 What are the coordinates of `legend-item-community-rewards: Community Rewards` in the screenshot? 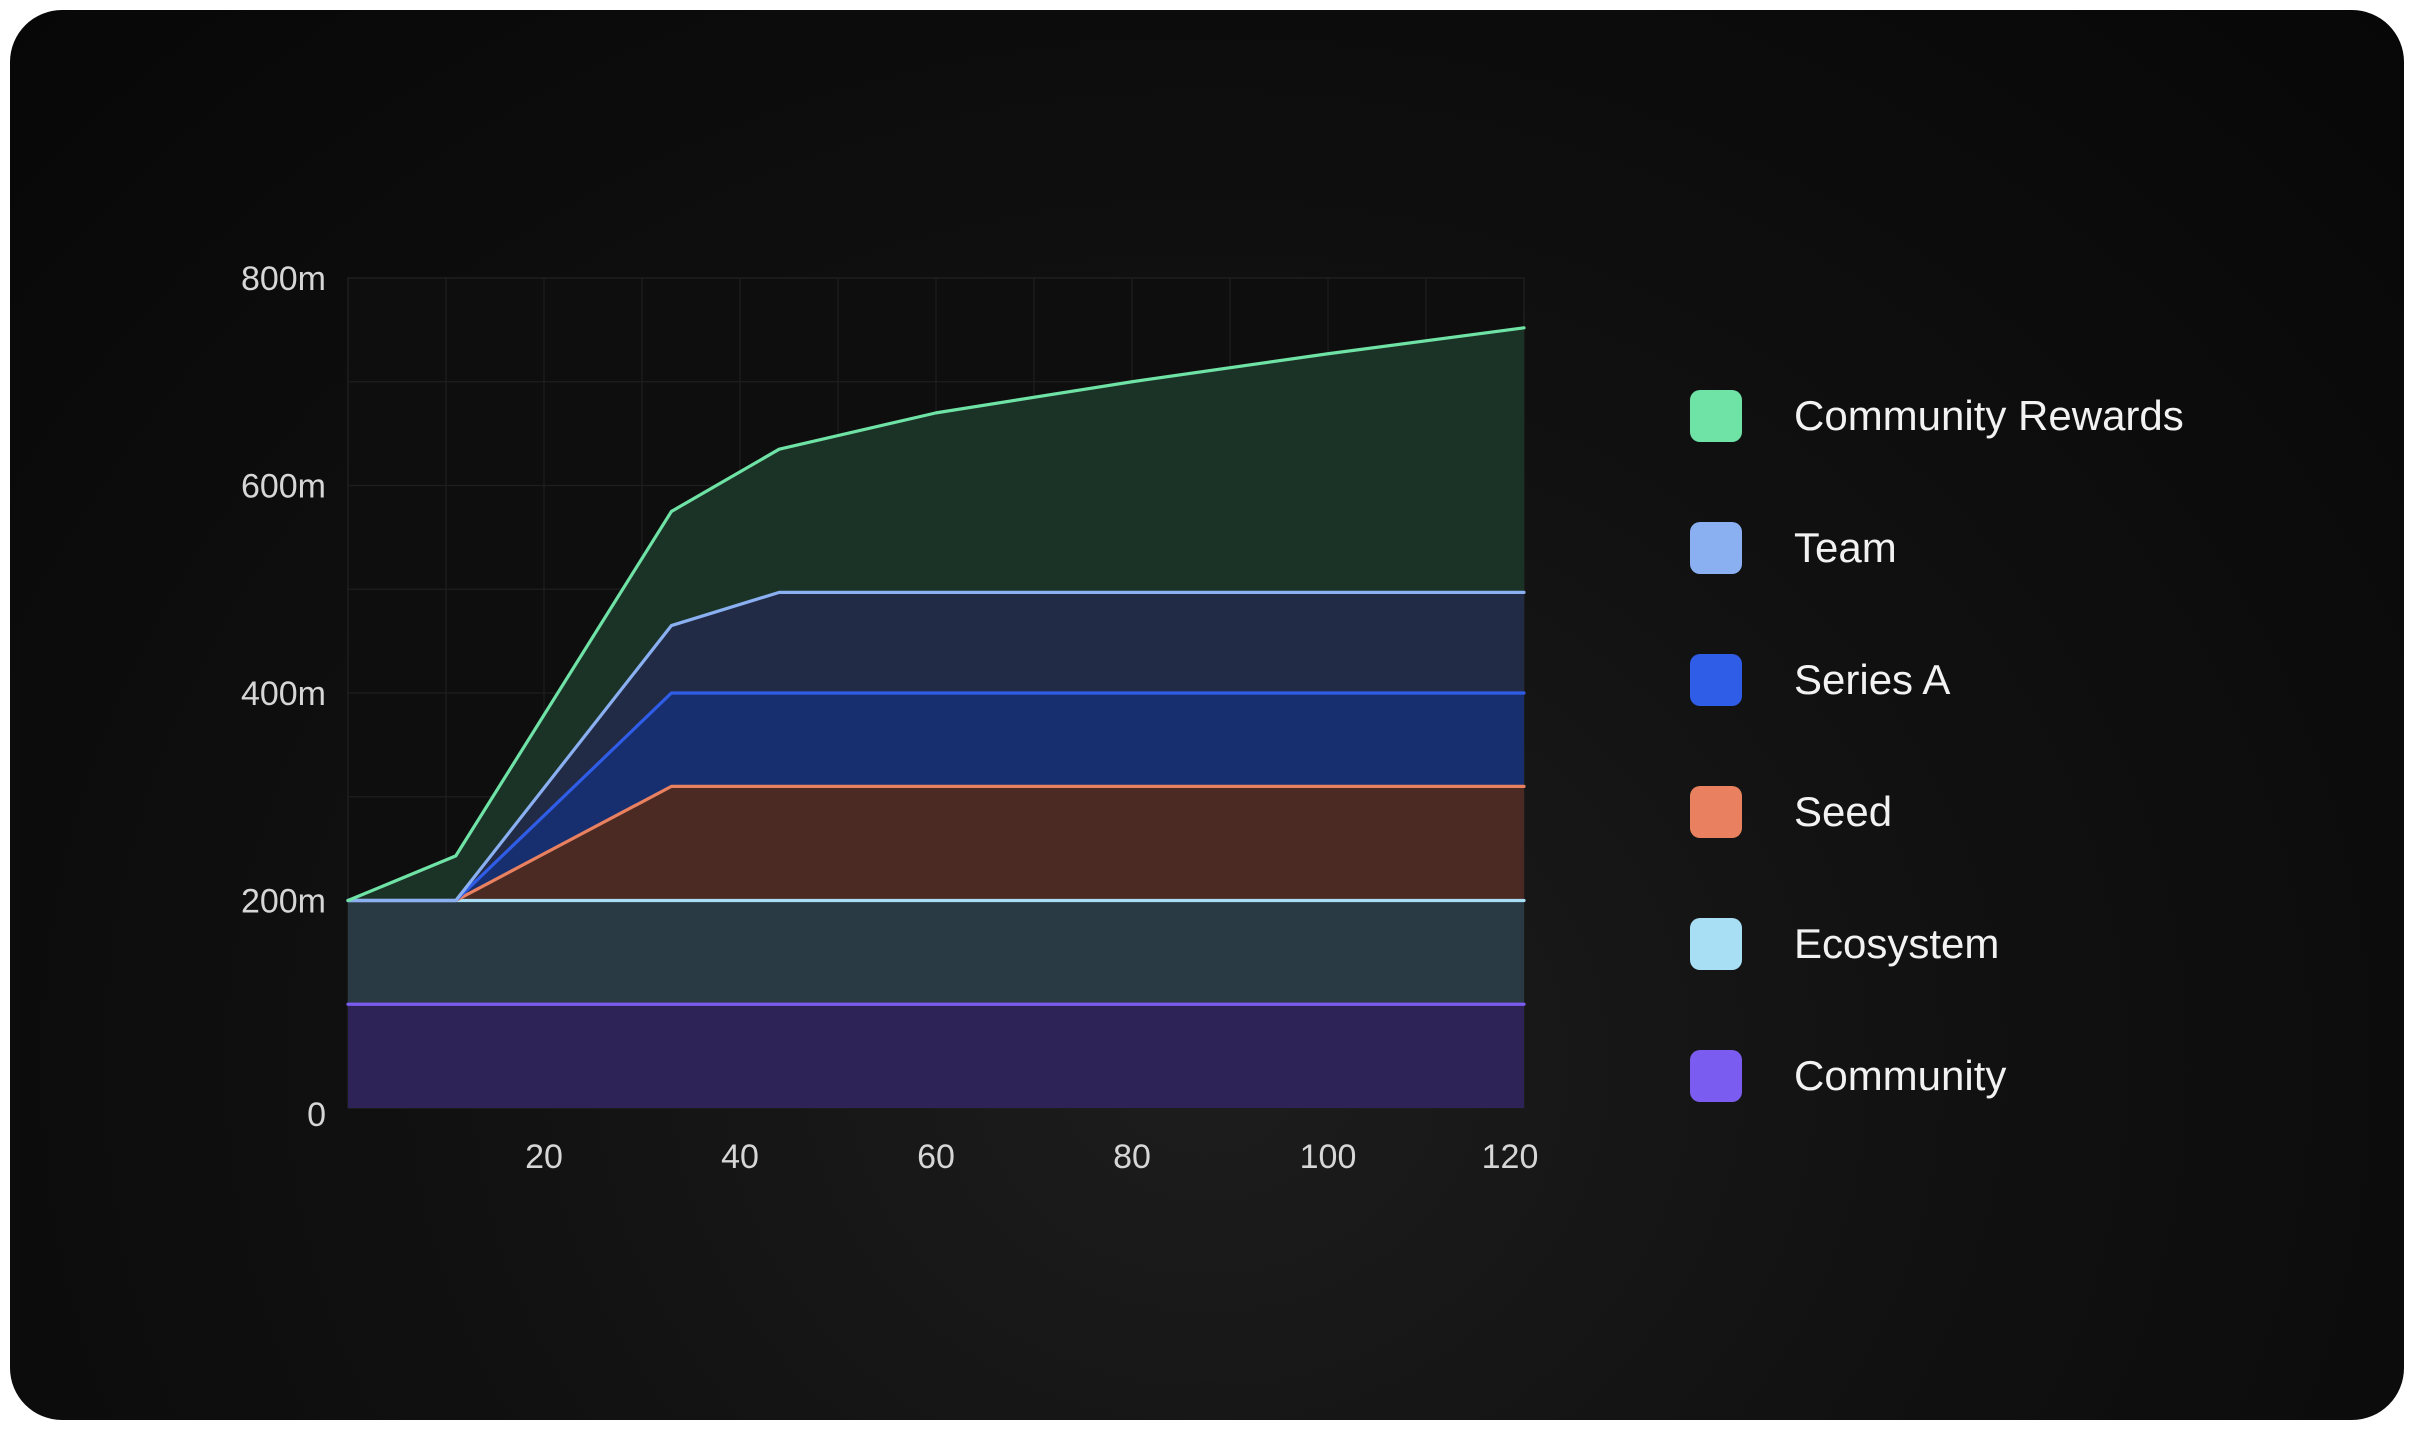 It's located at (2040, 416).